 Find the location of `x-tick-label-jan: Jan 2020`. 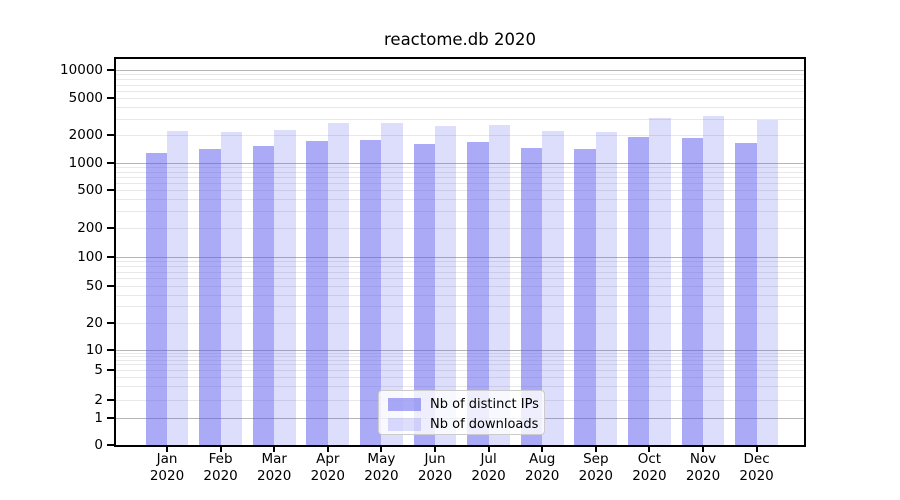

x-tick-label-jan: Jan 2020 is located at coordinates (167, 467).